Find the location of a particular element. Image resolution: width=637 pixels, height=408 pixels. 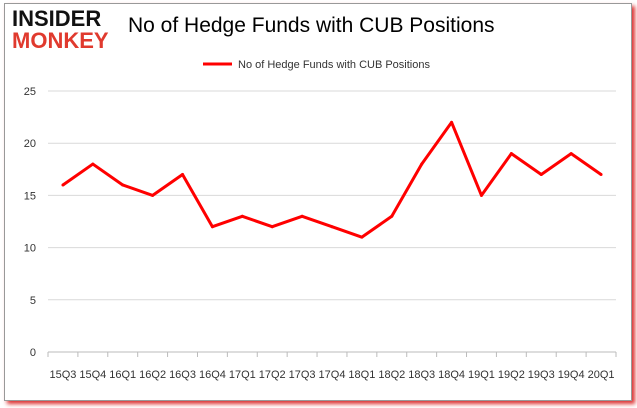

x-tick-label: 18Q1 is located at coordinates (361, 375).